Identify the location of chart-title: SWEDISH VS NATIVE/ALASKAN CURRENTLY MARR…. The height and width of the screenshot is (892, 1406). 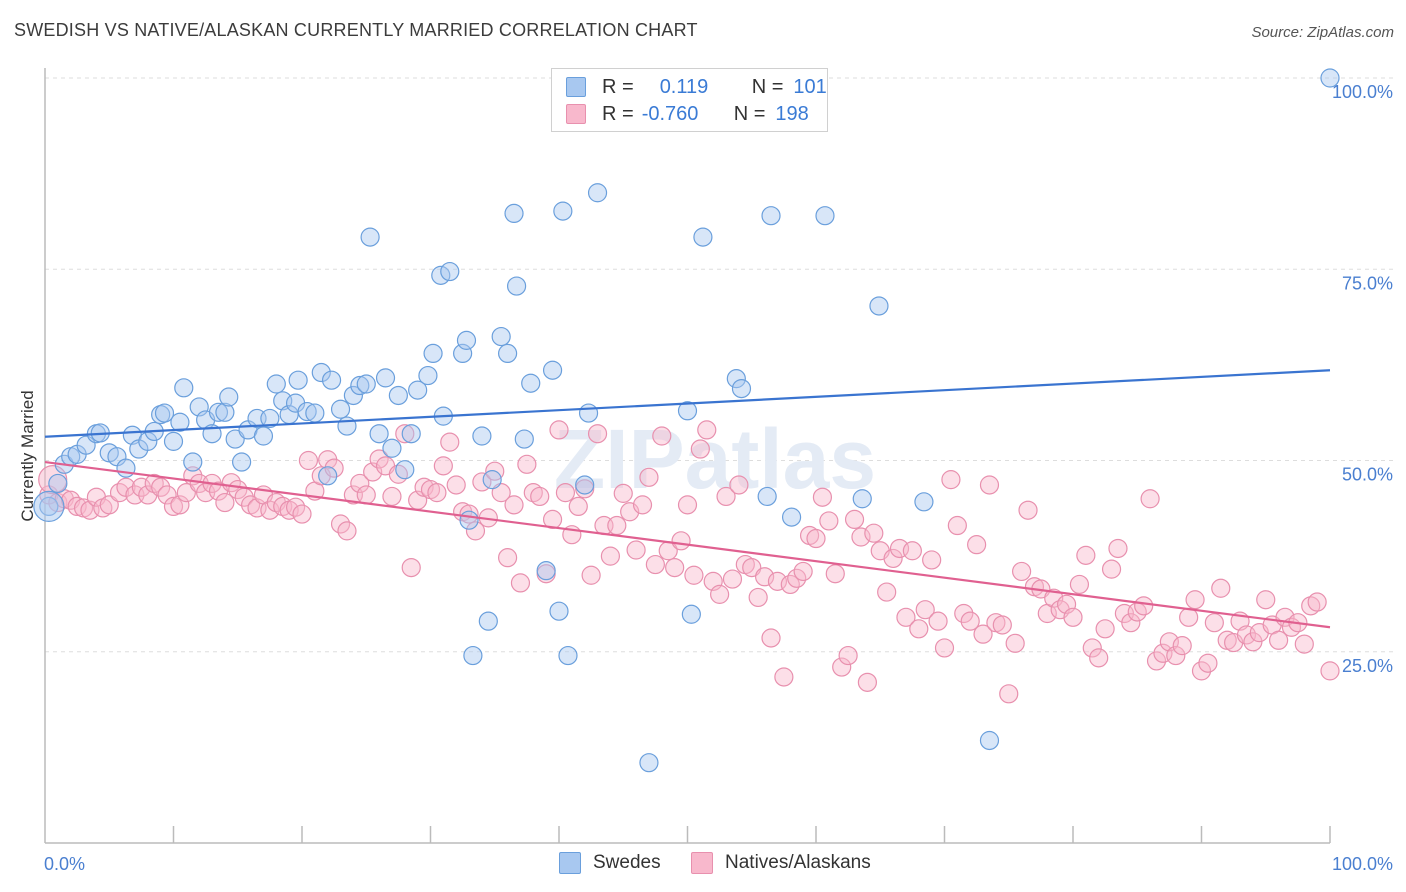
(356, 30).